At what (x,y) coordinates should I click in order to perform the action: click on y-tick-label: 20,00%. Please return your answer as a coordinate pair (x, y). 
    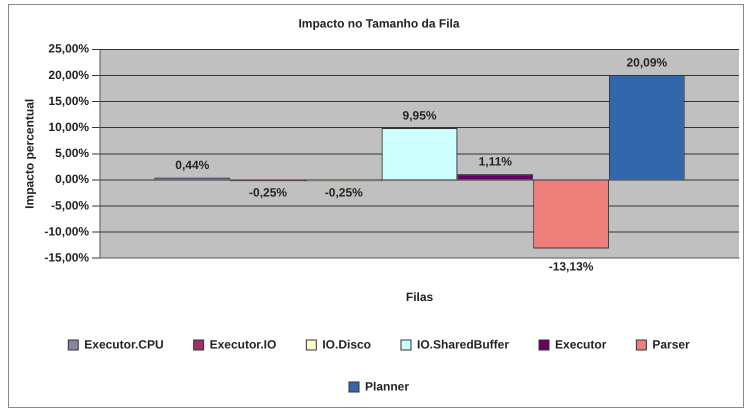
    Looking at the image, I should click on (69, 75).